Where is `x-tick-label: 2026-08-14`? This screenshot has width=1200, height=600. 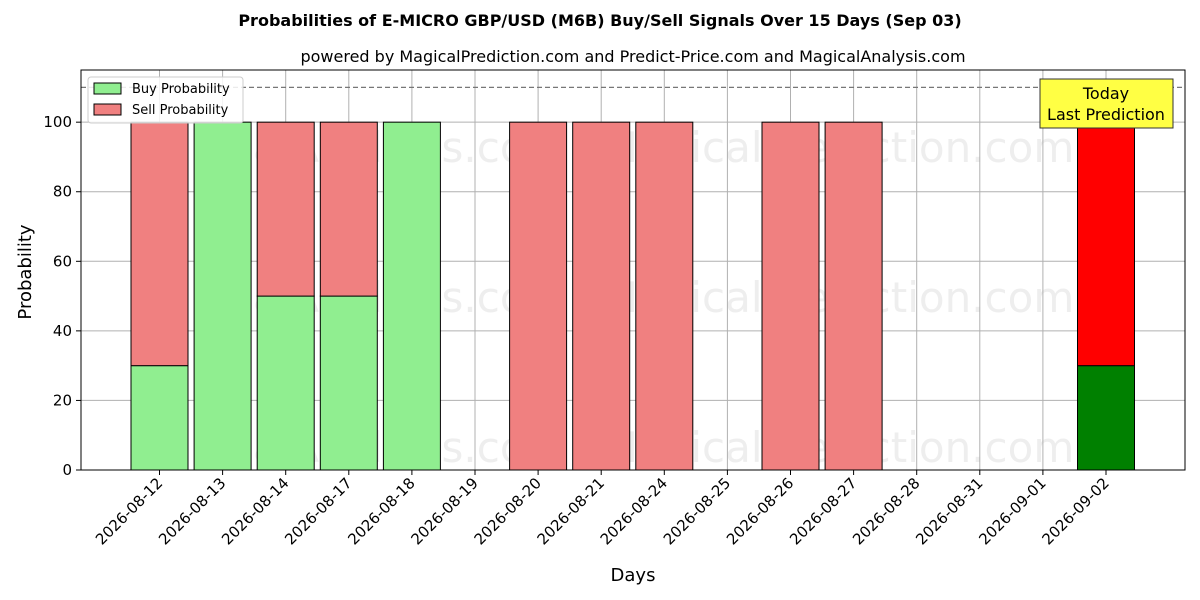 x-tick-label: 2026-08-14 is located at coordinates (255, 511).